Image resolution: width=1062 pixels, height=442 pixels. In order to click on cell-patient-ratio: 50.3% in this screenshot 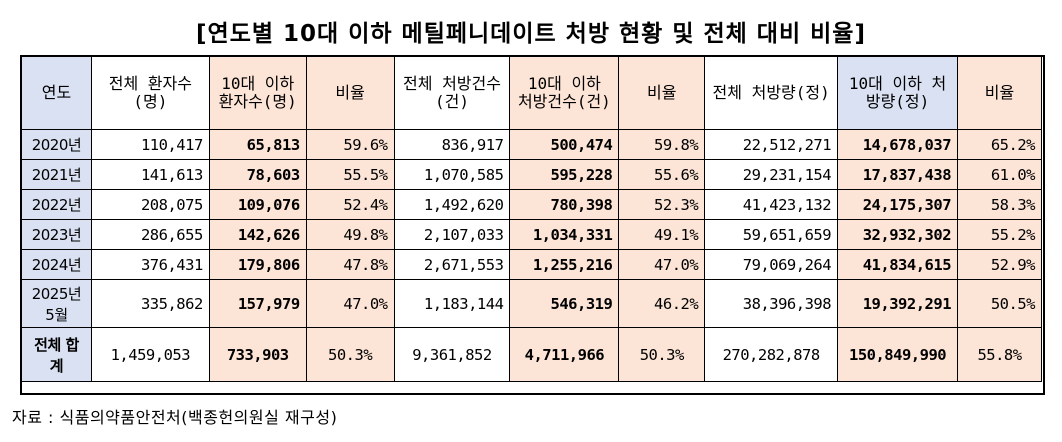, I will do `click(350, 354)`.